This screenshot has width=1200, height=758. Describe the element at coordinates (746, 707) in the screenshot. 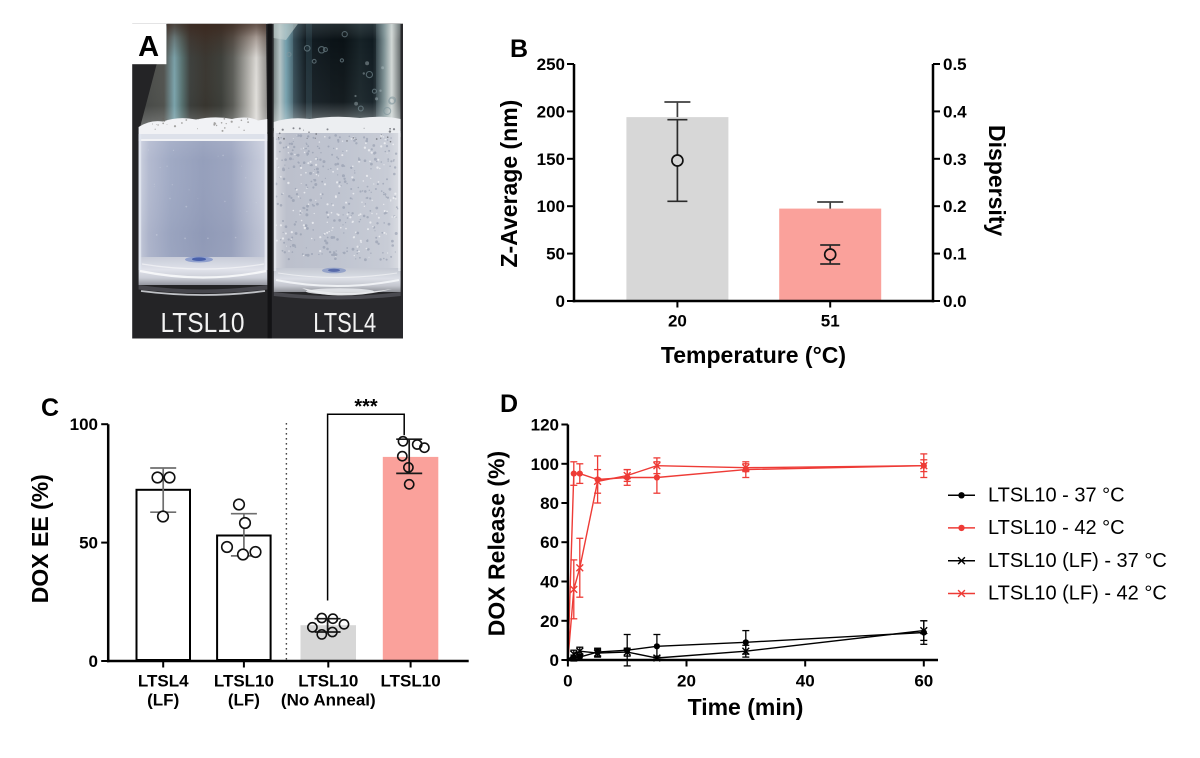

I see `svg-text: Time (min)` at that location.